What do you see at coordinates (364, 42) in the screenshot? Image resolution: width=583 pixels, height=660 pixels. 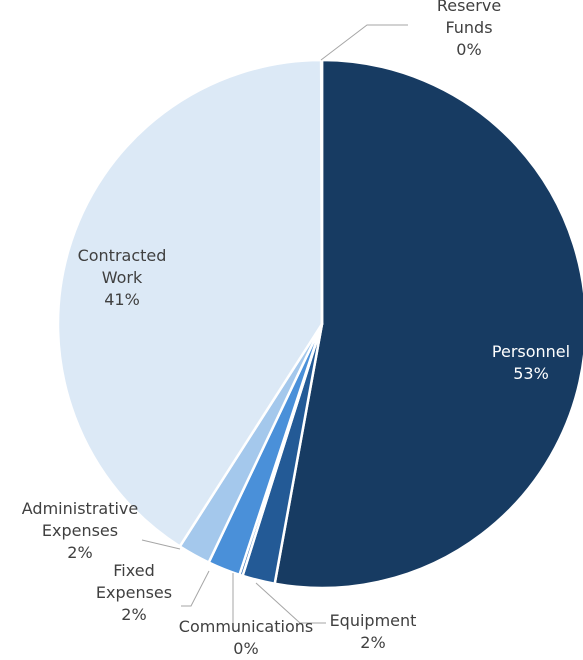 I see `leader-line-reserve-funds` at bounding box center [364, 42].